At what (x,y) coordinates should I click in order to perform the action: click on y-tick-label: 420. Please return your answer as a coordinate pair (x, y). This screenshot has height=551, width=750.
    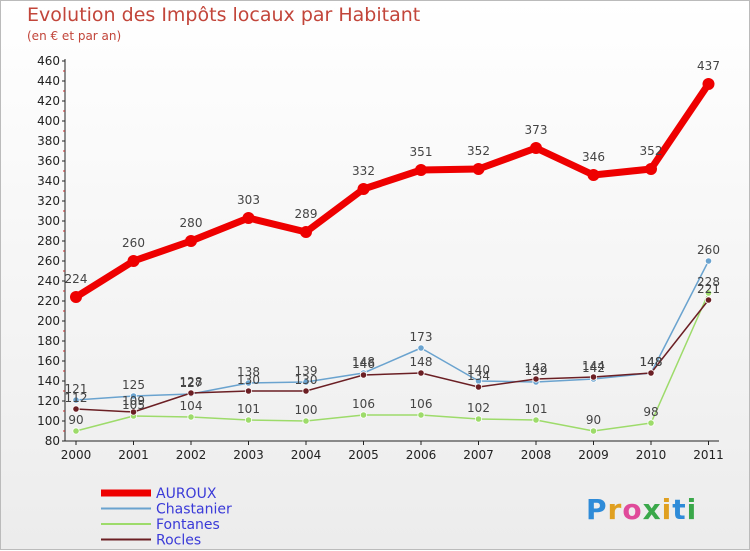
    Looking at the image, I should click on (48, 101).